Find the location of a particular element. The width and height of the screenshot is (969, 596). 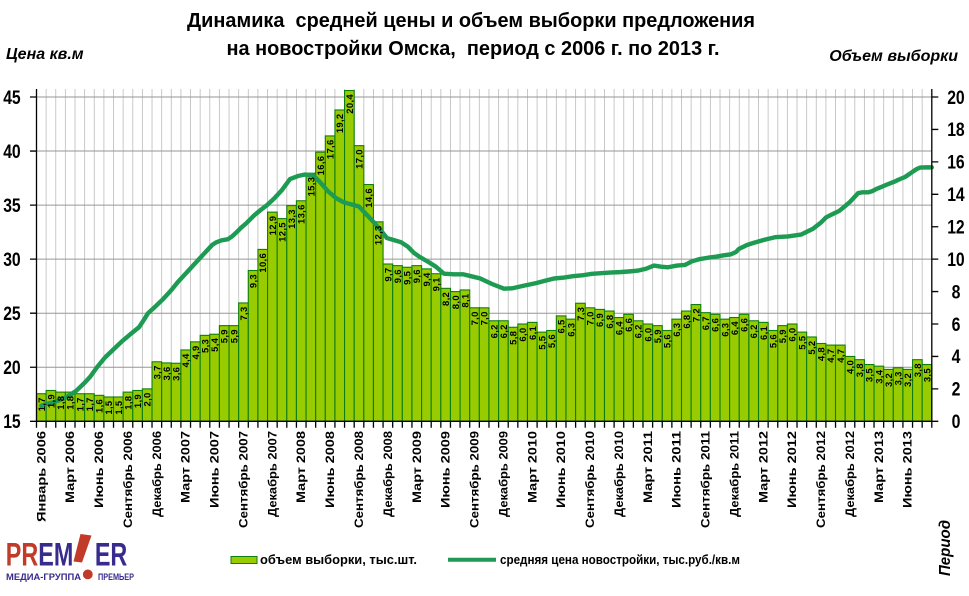

svg-text: 6,1 is located at coordinates (533, 332).